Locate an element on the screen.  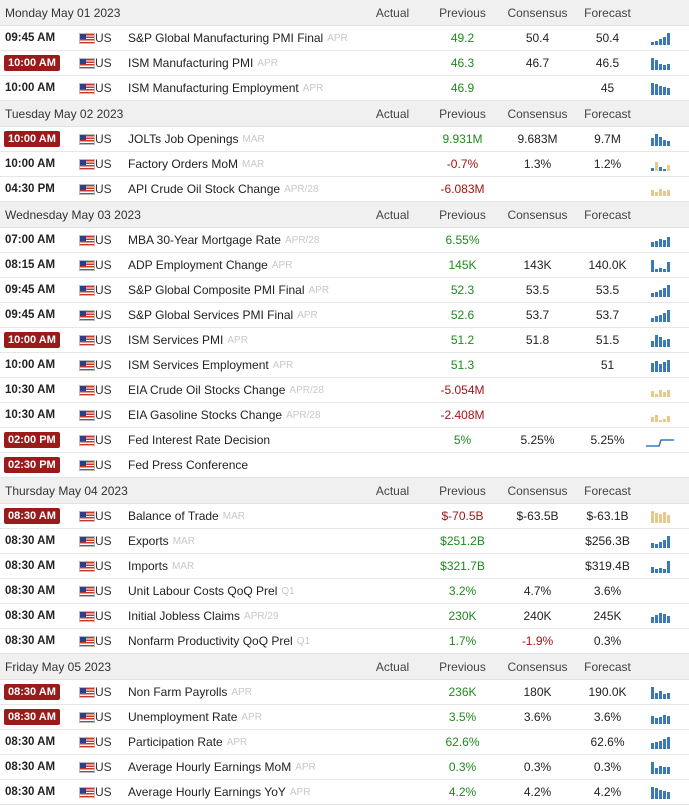
event-name: ISM Services Employment is located at coordinates (198, 365).